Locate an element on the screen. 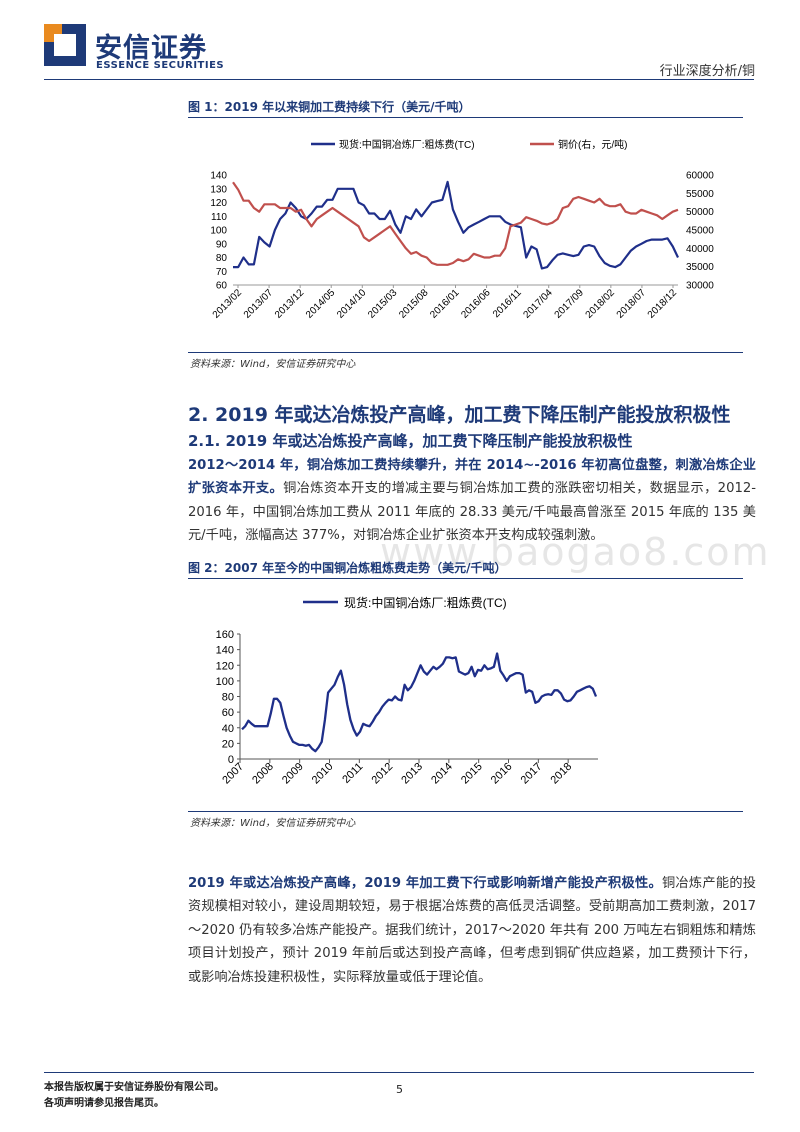  y-right-tick-label: 40000 is located at coordinates (700, 249).